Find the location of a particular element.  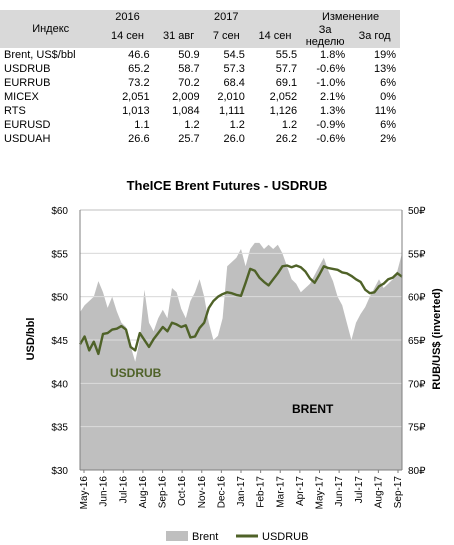

table-cell: 55.5 is located at coordinates (286, 55).